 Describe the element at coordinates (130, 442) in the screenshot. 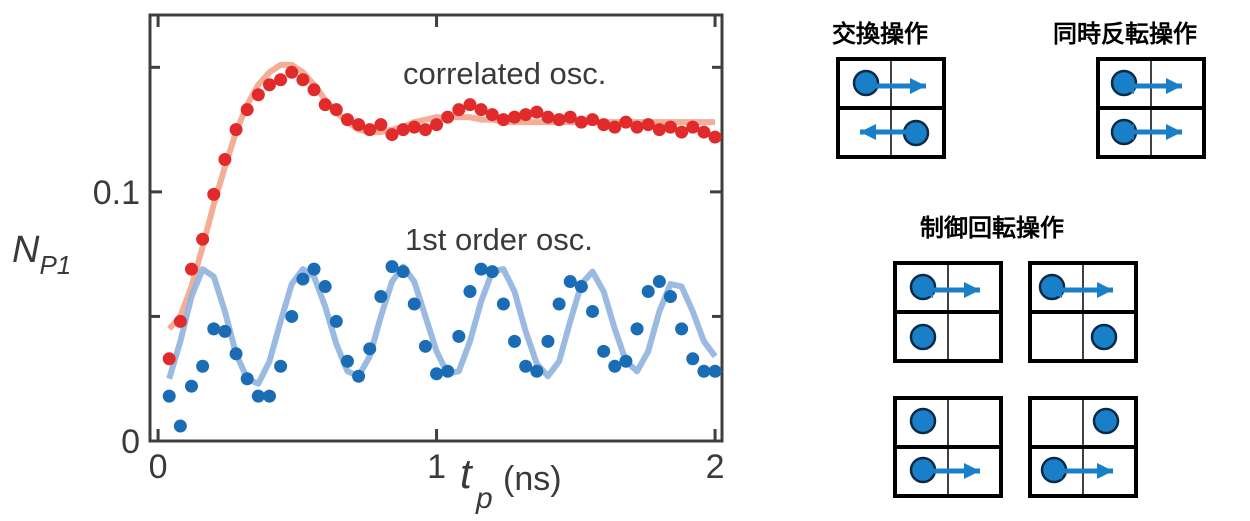

I see `y-tick-label: 0` at that location.